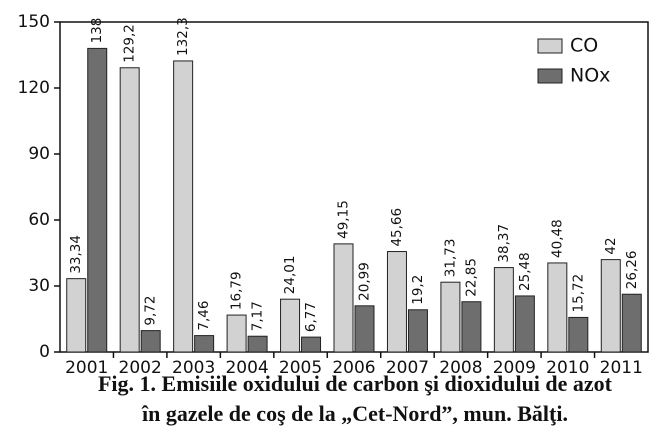 The width and height of the screenshot is (655, 444). Describe the element at coordinates (450, 258) in the screenshot. I see `value-label: 31,73` at that location.